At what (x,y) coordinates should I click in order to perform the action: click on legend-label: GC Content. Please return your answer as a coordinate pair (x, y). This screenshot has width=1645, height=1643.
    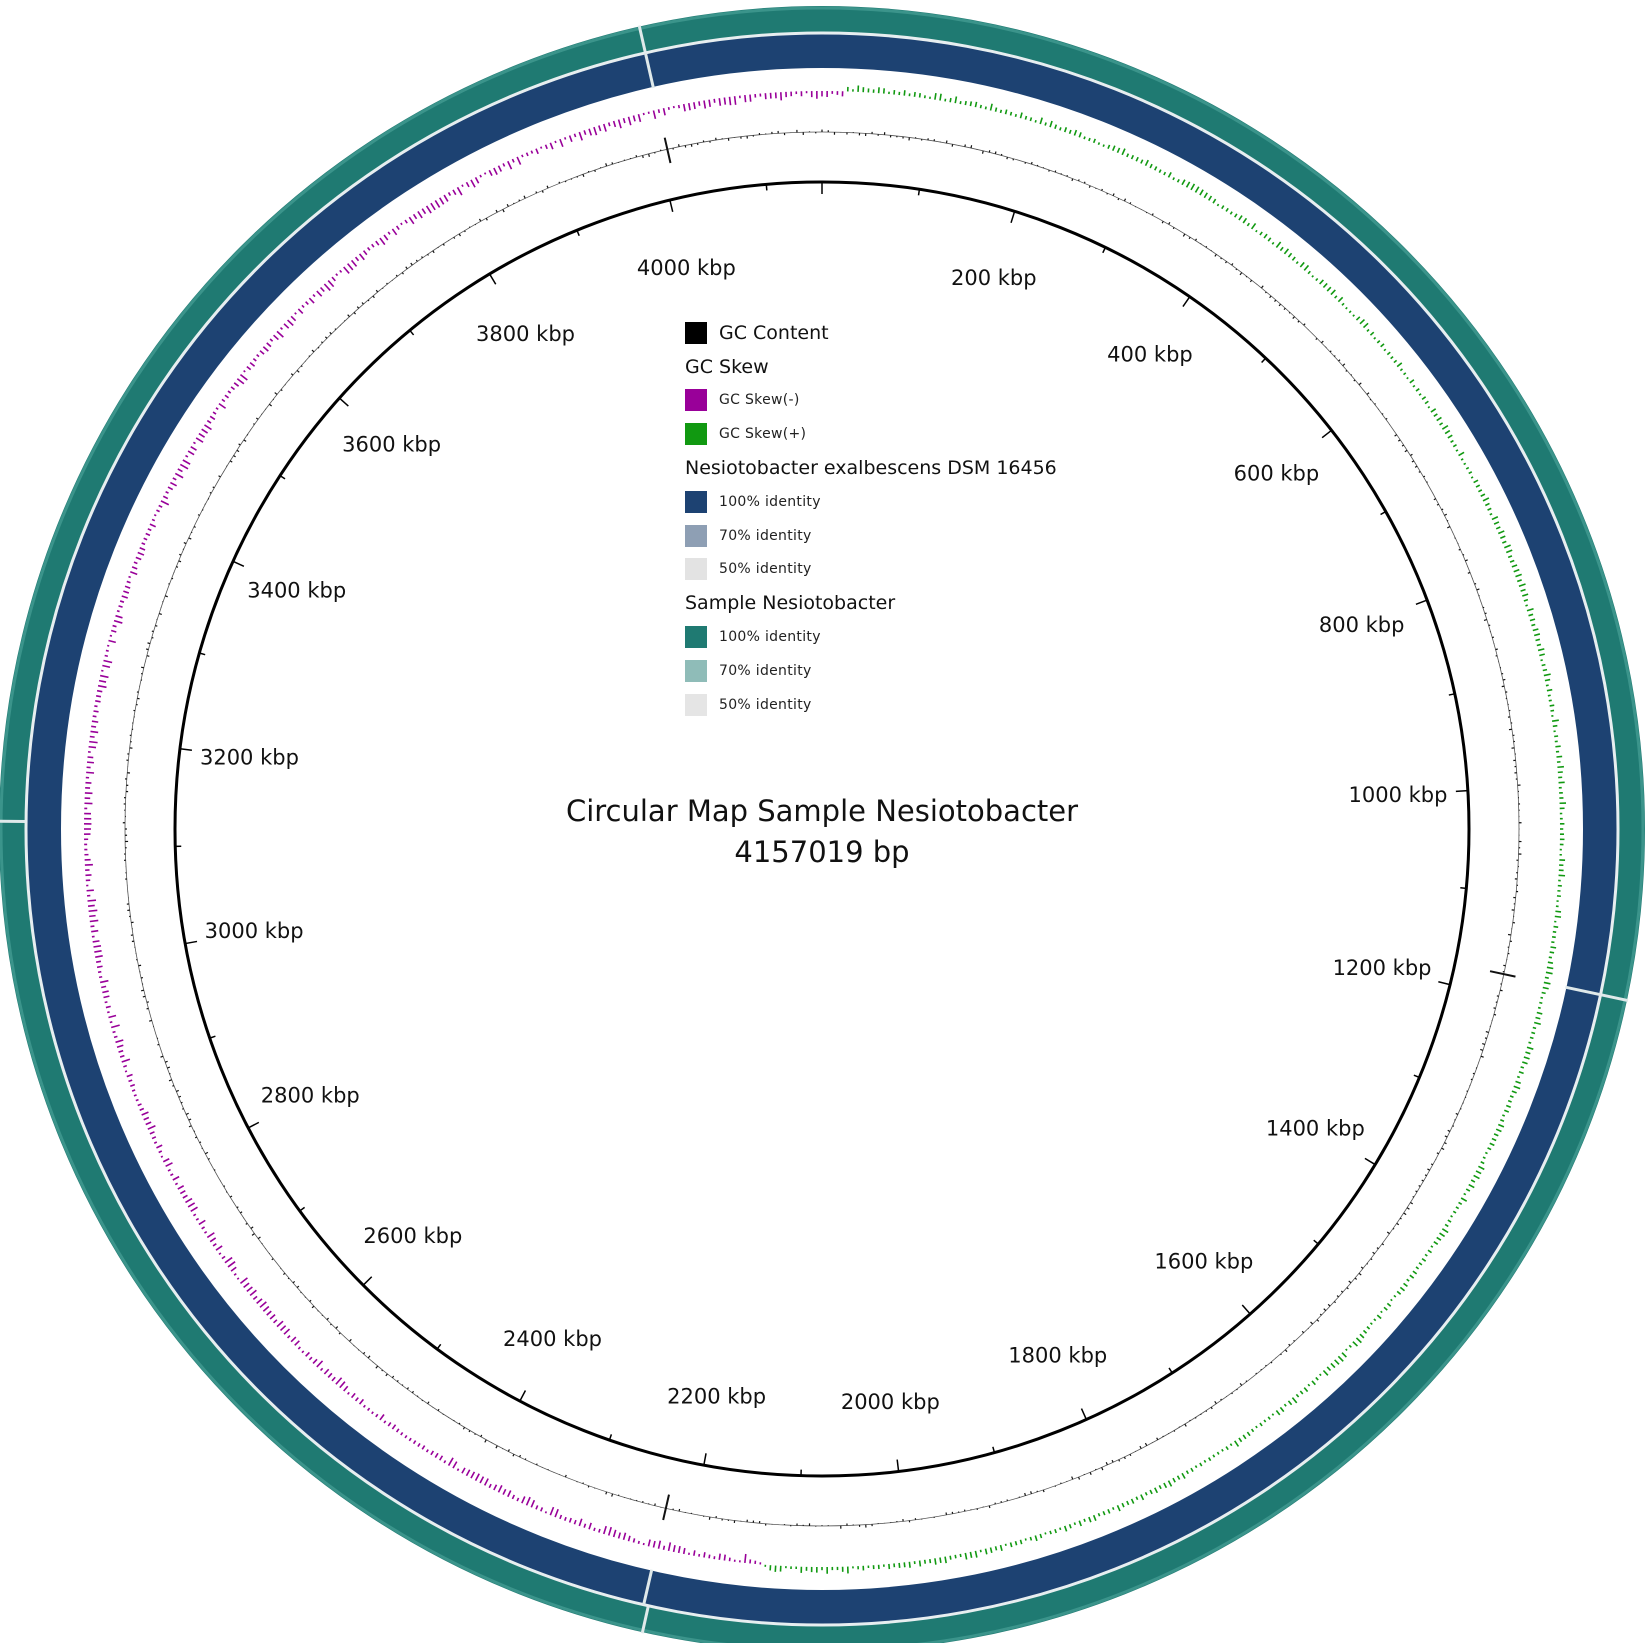
    Looking at the image, I should click on (774, 332).